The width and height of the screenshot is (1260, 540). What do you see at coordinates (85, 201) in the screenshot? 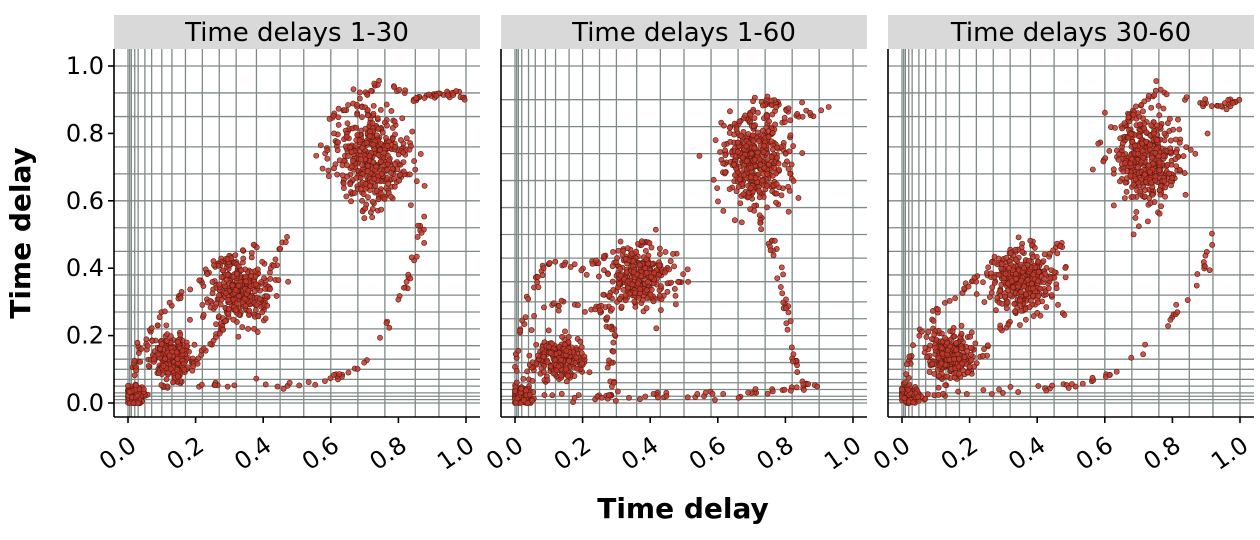
I see `y-tick-label: 0.6` at bounding box center [85, 201].